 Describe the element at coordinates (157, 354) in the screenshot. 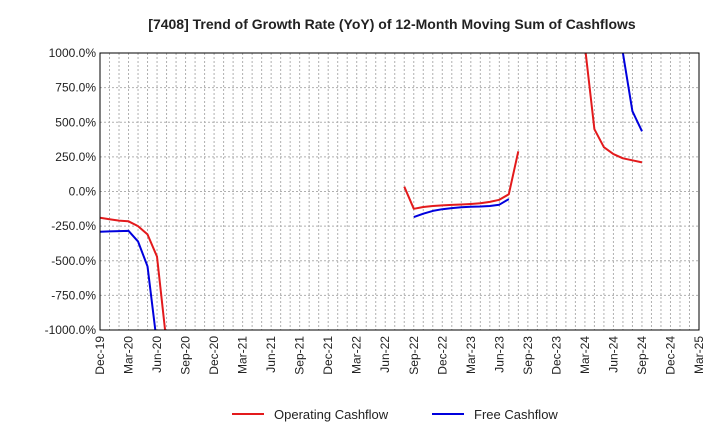

I see `x-tick-label: Jun-20` at that location.